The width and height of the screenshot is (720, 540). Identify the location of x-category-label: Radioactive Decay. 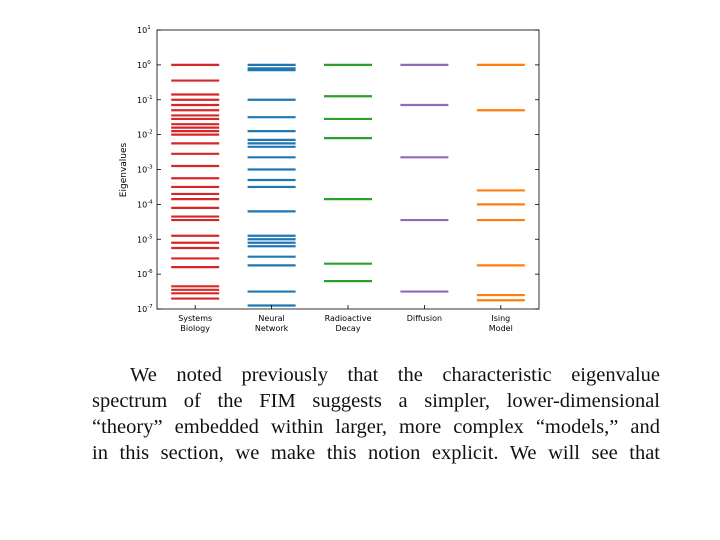
(348, 323).